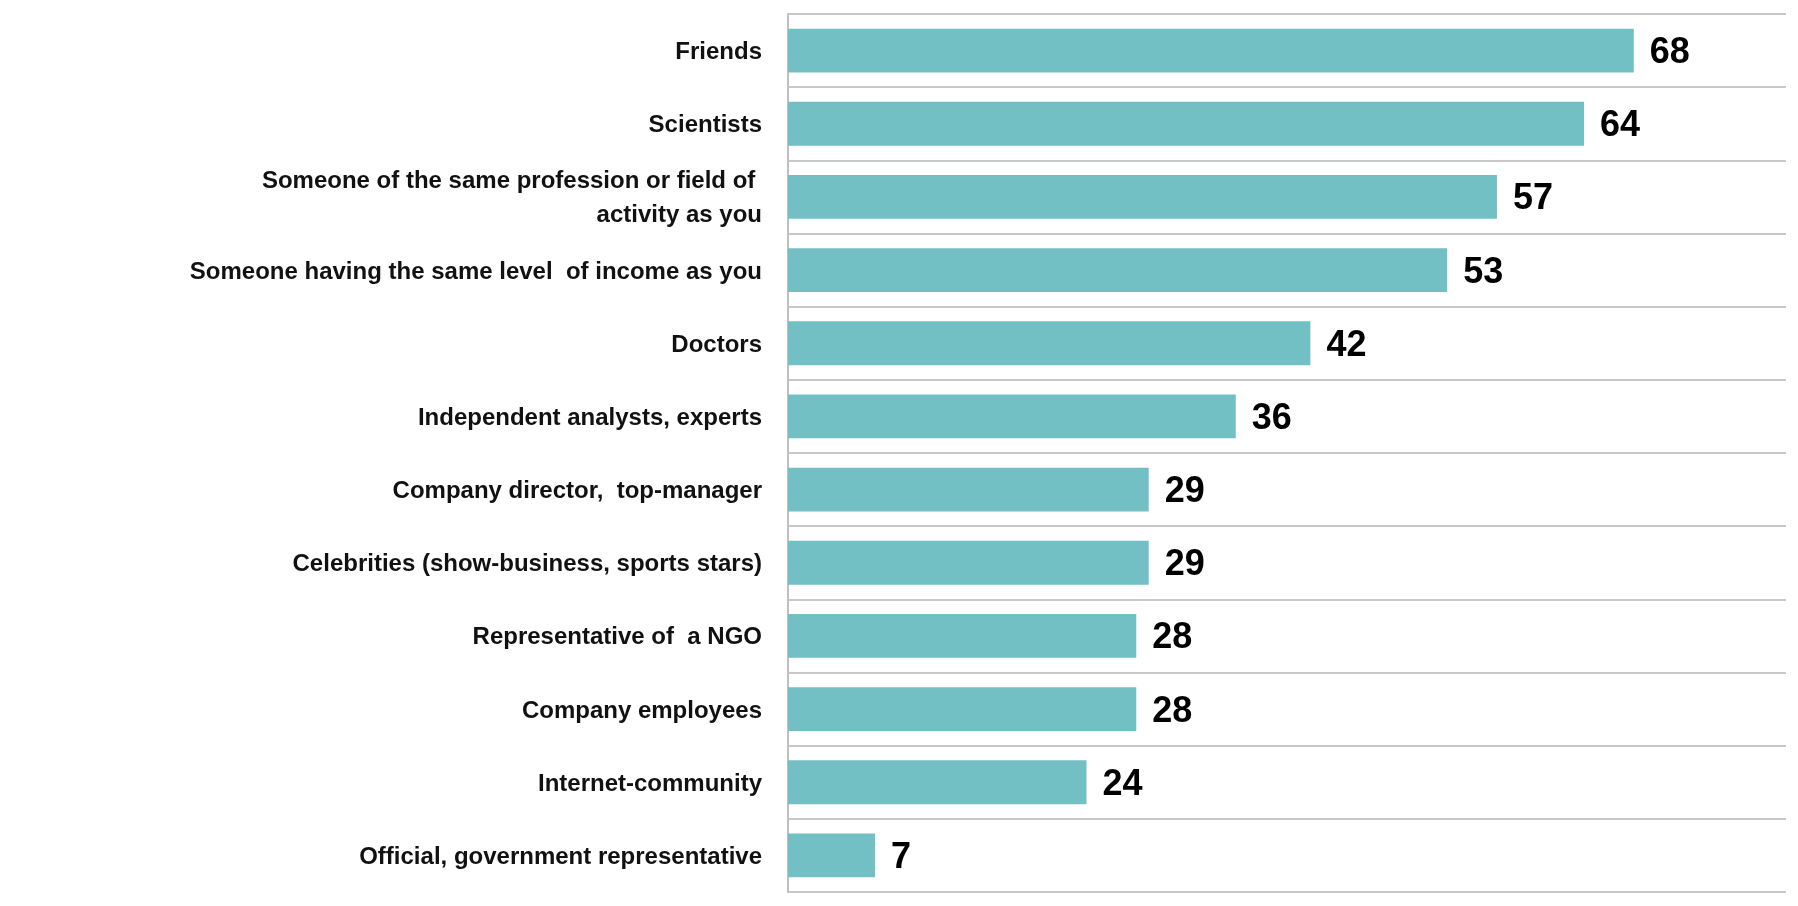 Image resolution: width=1798 pixels, height=906 pixels. I want to click on data-label: 57, so click(1532, 197).